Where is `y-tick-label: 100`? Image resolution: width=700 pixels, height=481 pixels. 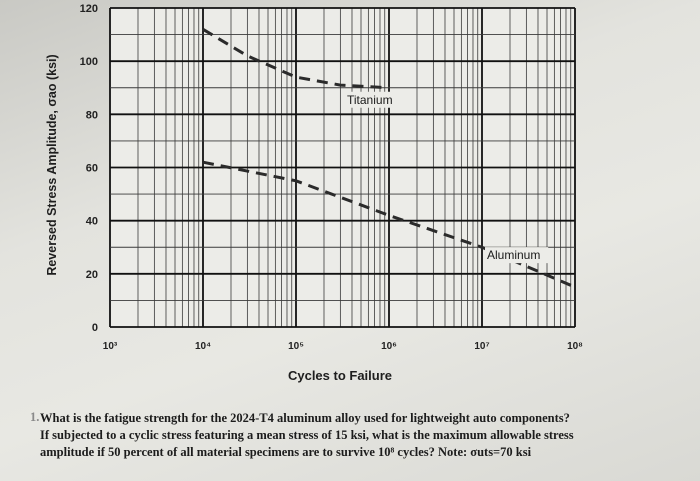 y-tick-label: 100 is located at coordinates (89, 62).